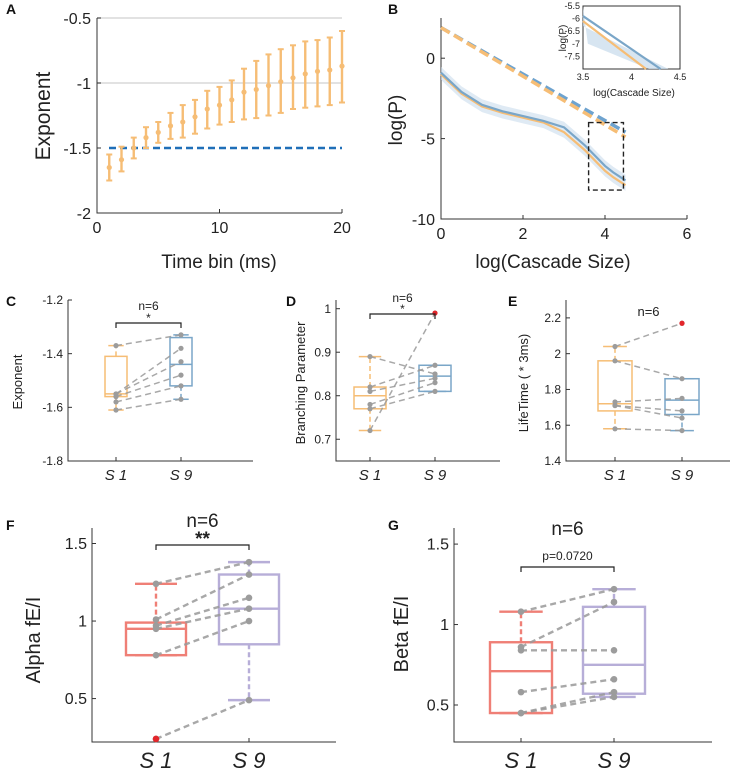 Image resolution: width=733 pixels, height=779 pixels. Describe the element at coordinates (576, 44) in the screenshot. I see `inset-y-tick-label: -7` at that location.